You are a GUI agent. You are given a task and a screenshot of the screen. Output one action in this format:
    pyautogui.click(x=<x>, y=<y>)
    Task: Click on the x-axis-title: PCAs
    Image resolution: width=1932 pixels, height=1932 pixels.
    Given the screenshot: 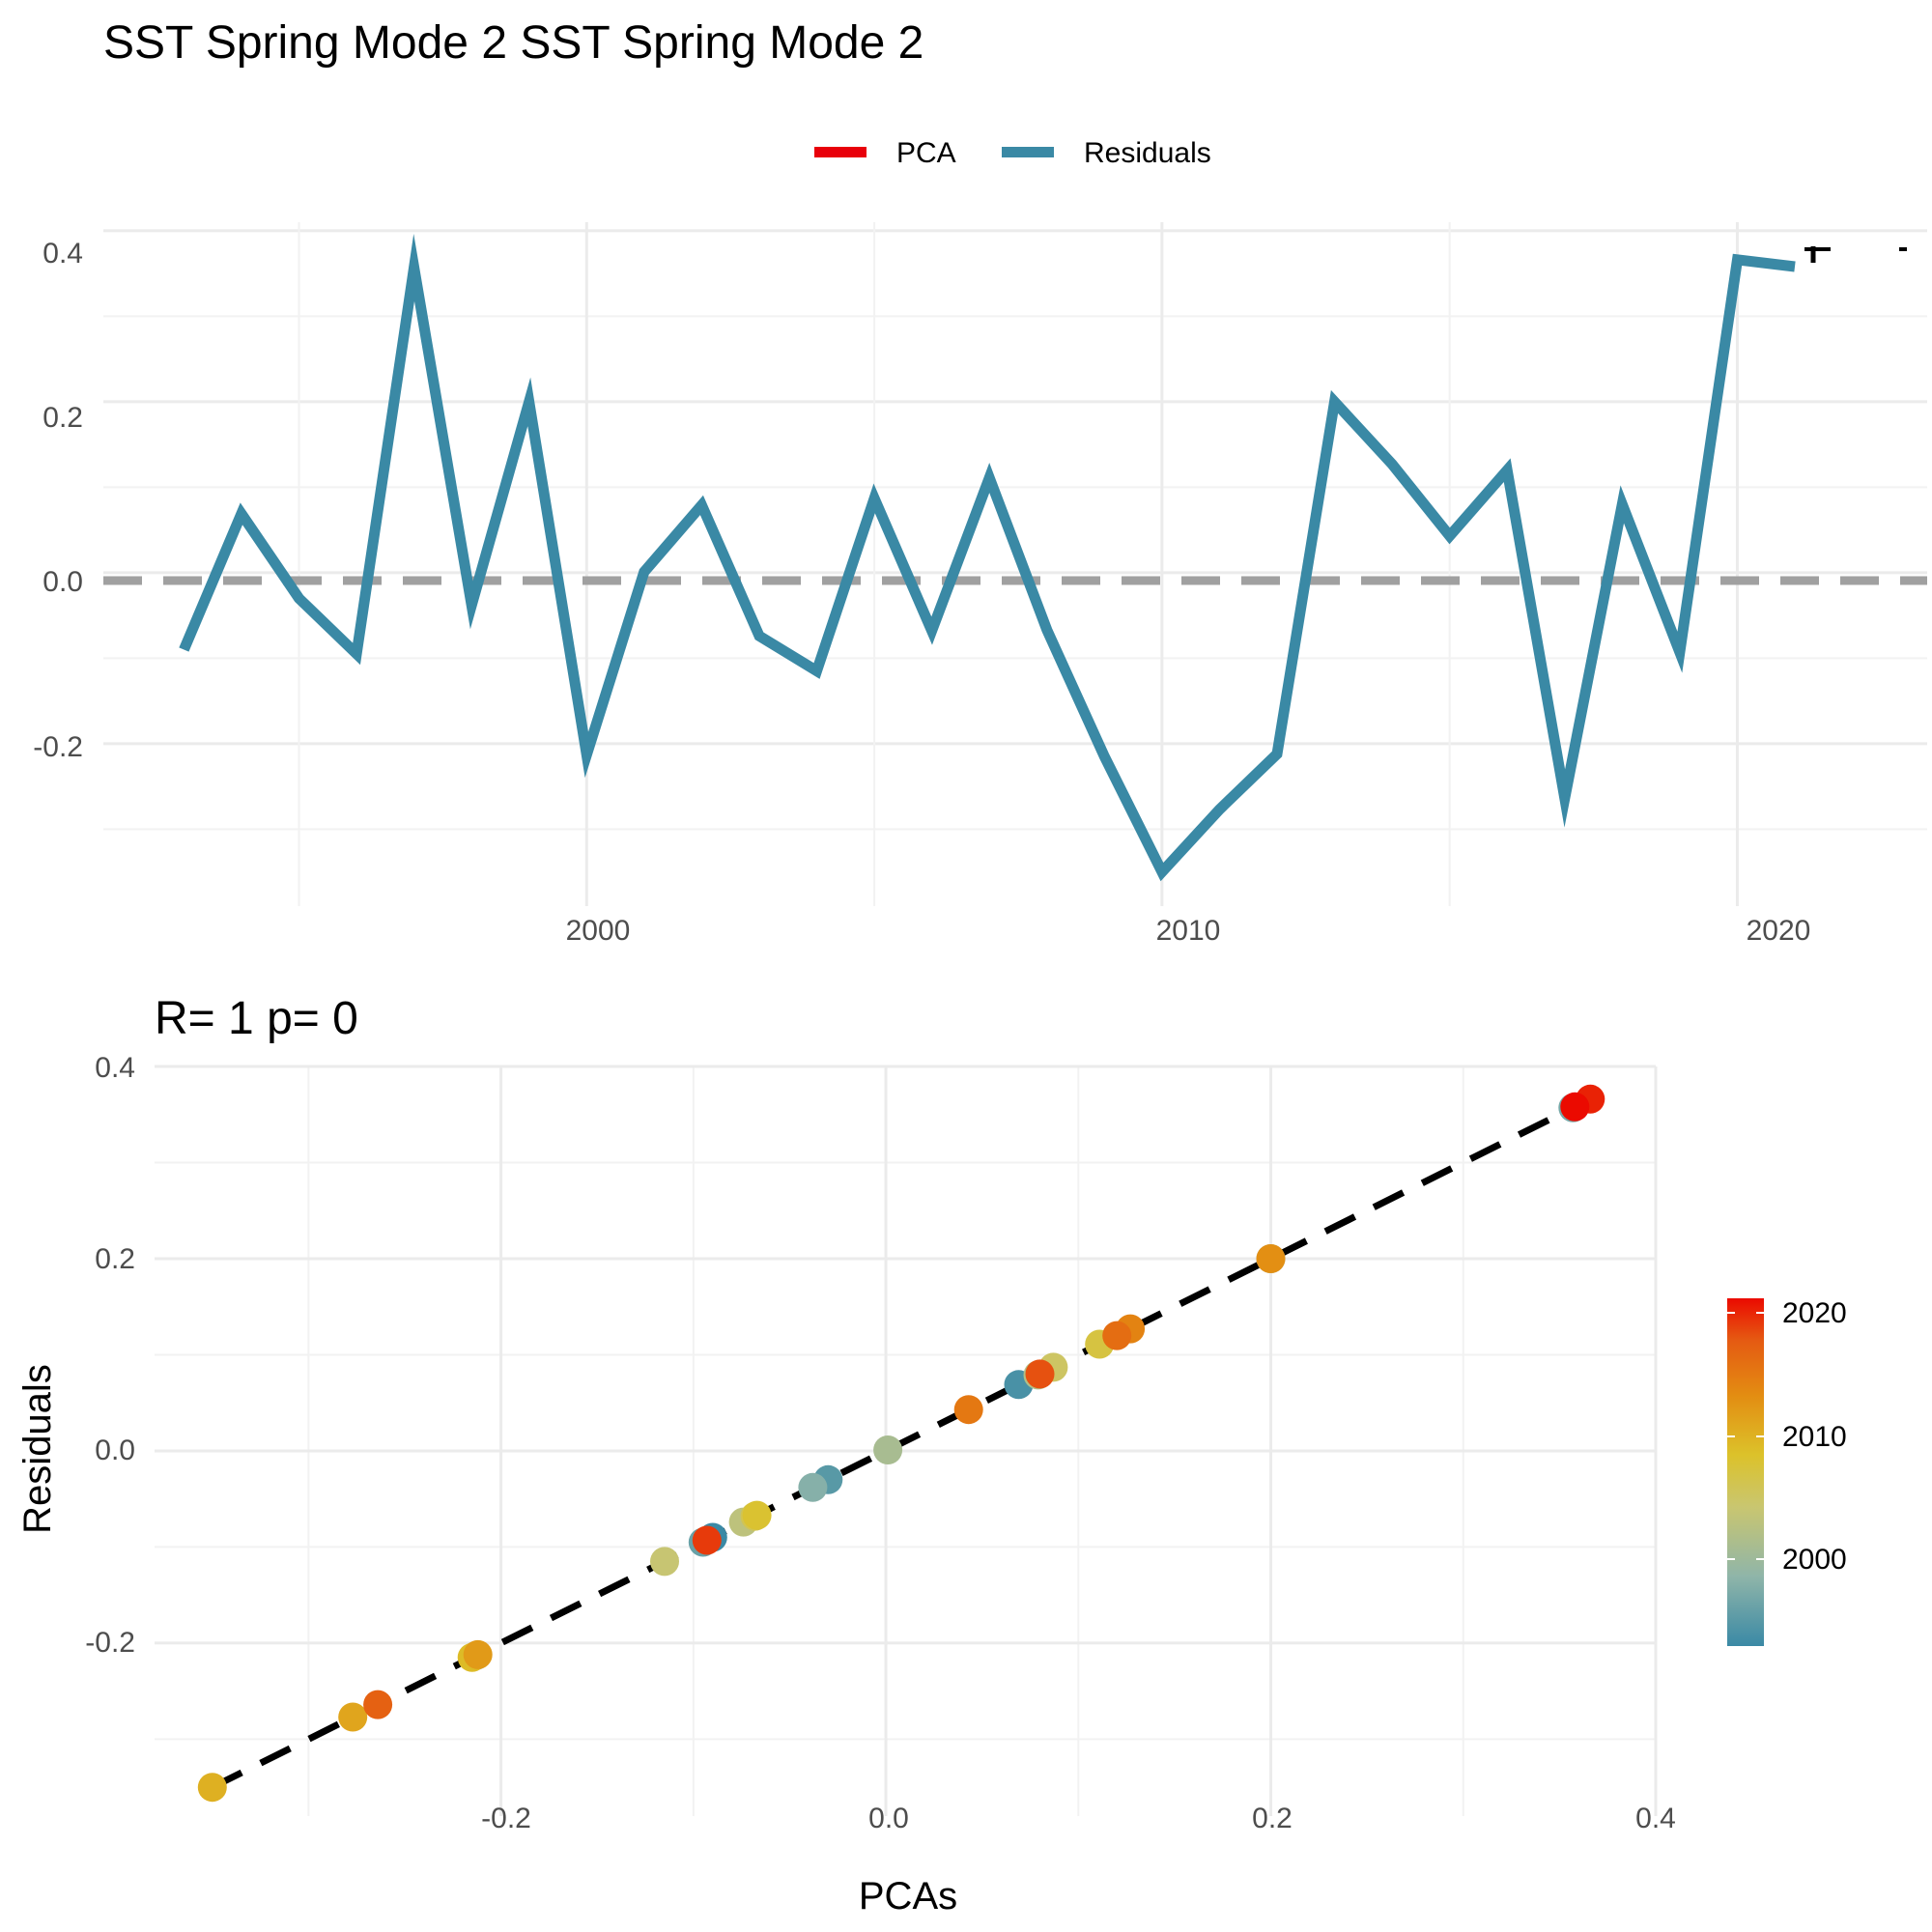 What is the action you would take?
    pyautogui.click(x=908, y=1896)
    